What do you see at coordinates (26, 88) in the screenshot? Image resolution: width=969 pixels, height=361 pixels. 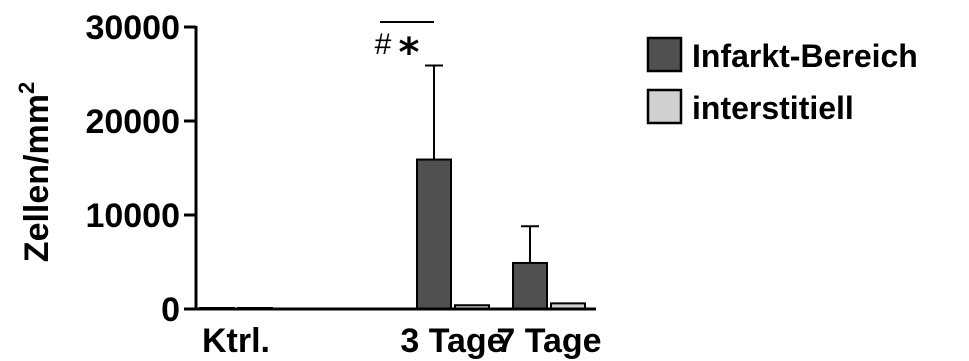 I see `y-axis-label-superscript: 2` at bounding box center [26, 88].